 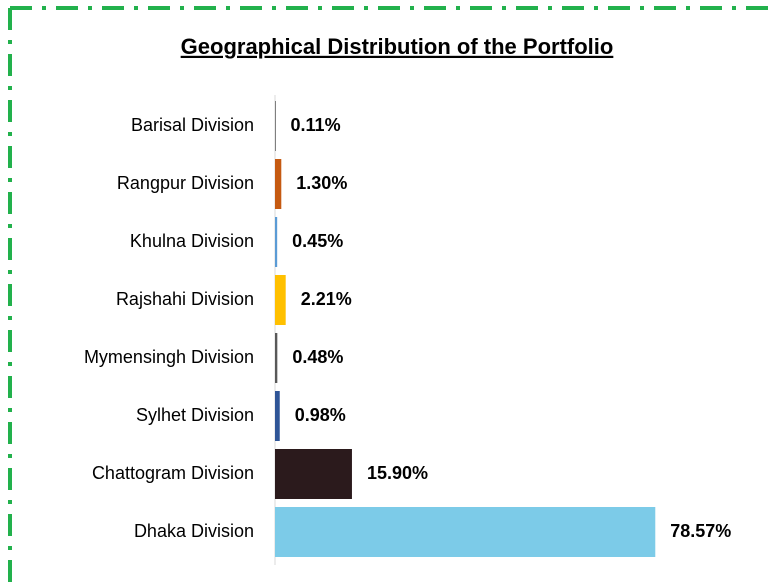 I want to click on value-label: 78.57%, so click(x=700, y=531).